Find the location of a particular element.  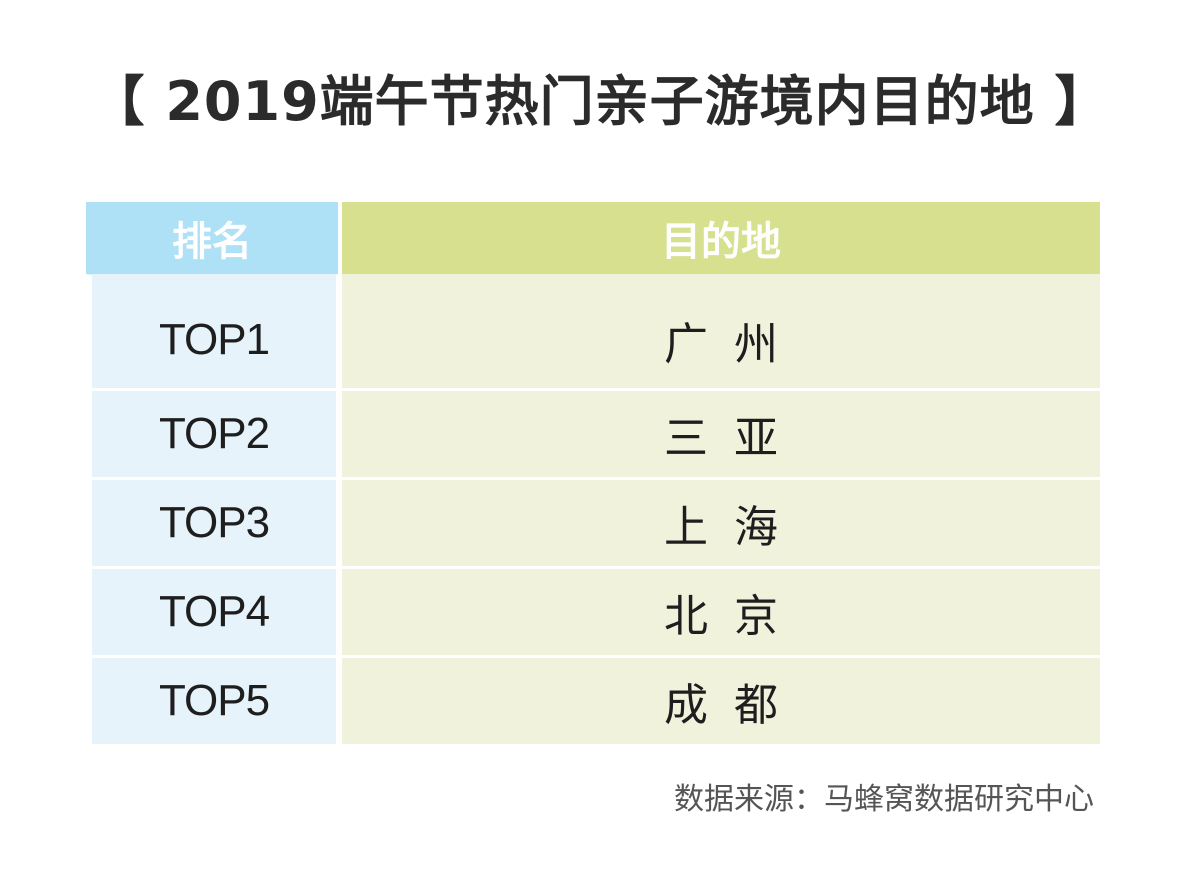

rank-cell: TOP5 is located at coordinates (214, 701).